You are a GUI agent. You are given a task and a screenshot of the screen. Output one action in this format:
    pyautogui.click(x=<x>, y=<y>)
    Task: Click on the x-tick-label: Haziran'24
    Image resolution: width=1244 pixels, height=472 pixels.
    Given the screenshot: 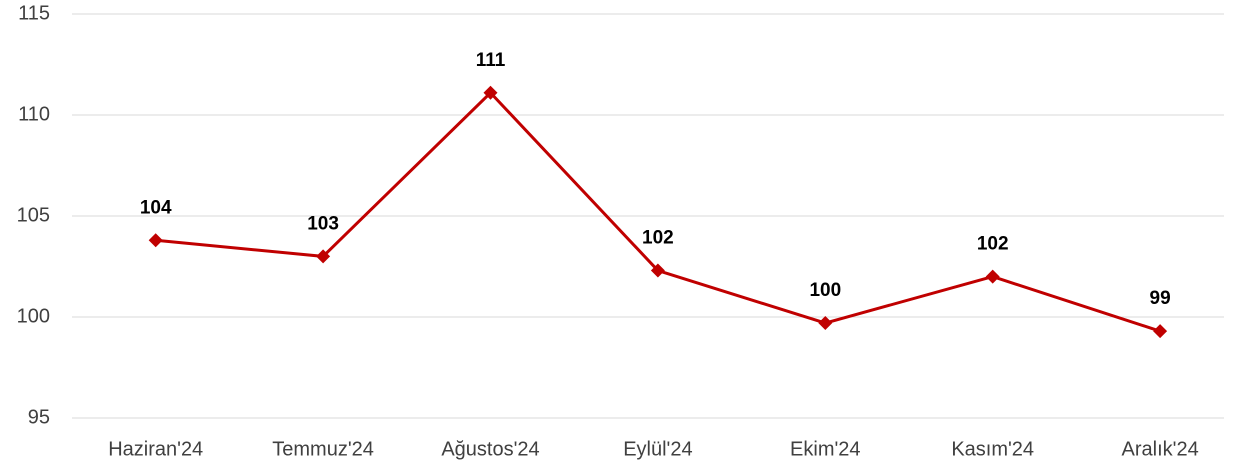 What is the action you would take?
    pyautogui.click(x=155, y=449)
    